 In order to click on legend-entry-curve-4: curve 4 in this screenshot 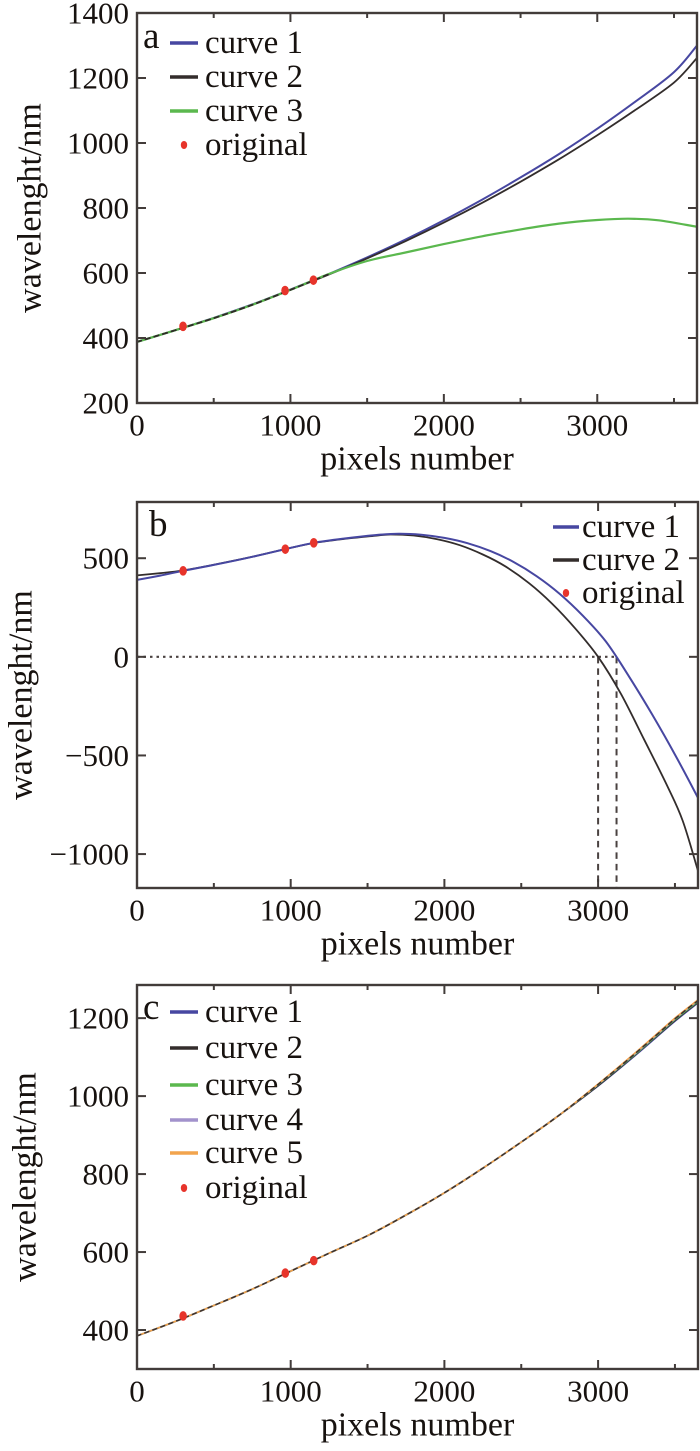, I will do `click(236, 1120)`.